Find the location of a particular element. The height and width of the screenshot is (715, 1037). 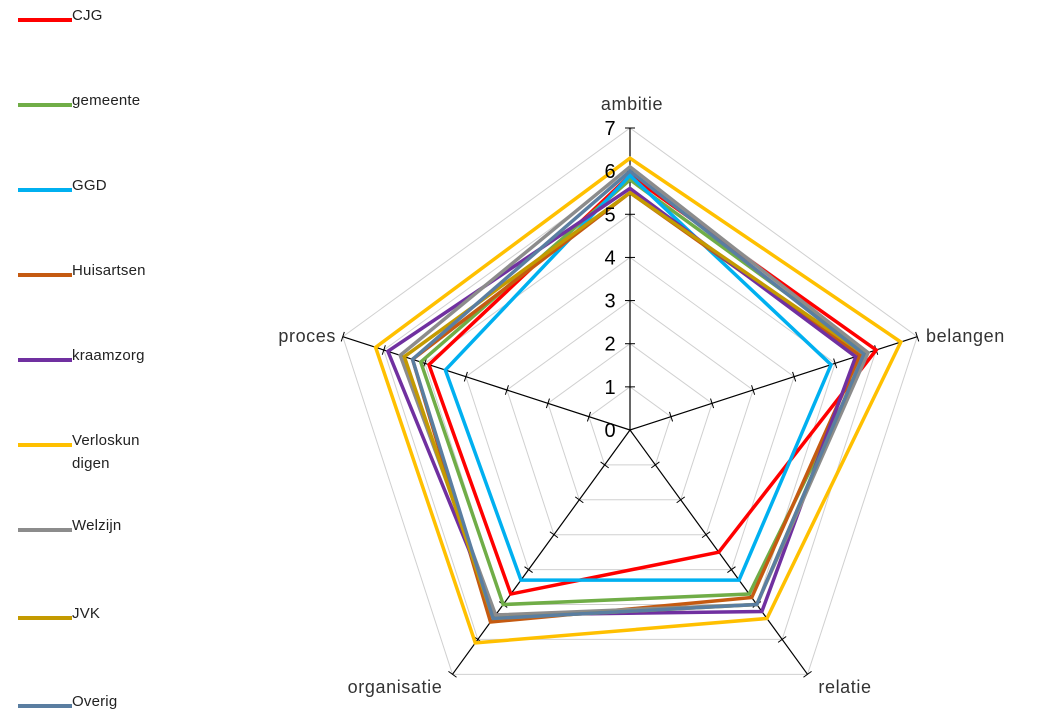

tick-label: 0 is located at coordinates (609, 431).